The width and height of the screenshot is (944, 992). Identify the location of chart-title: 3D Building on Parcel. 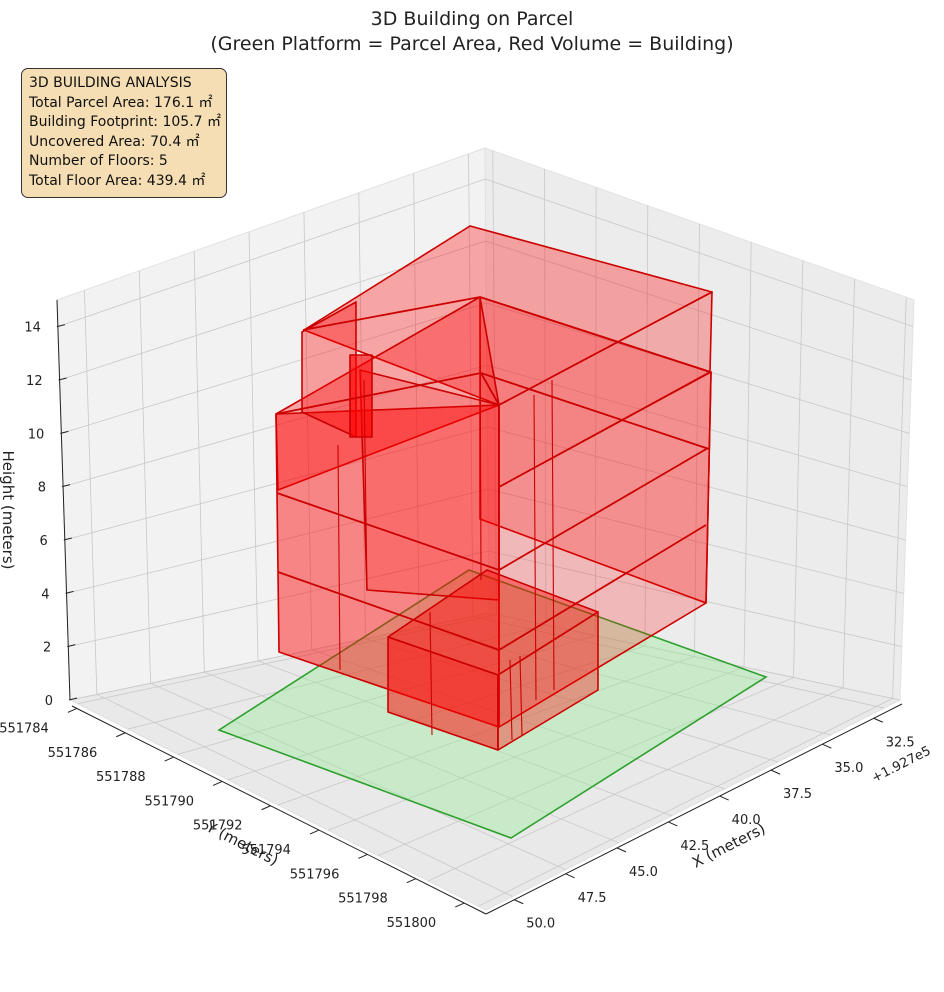
(472, 19).